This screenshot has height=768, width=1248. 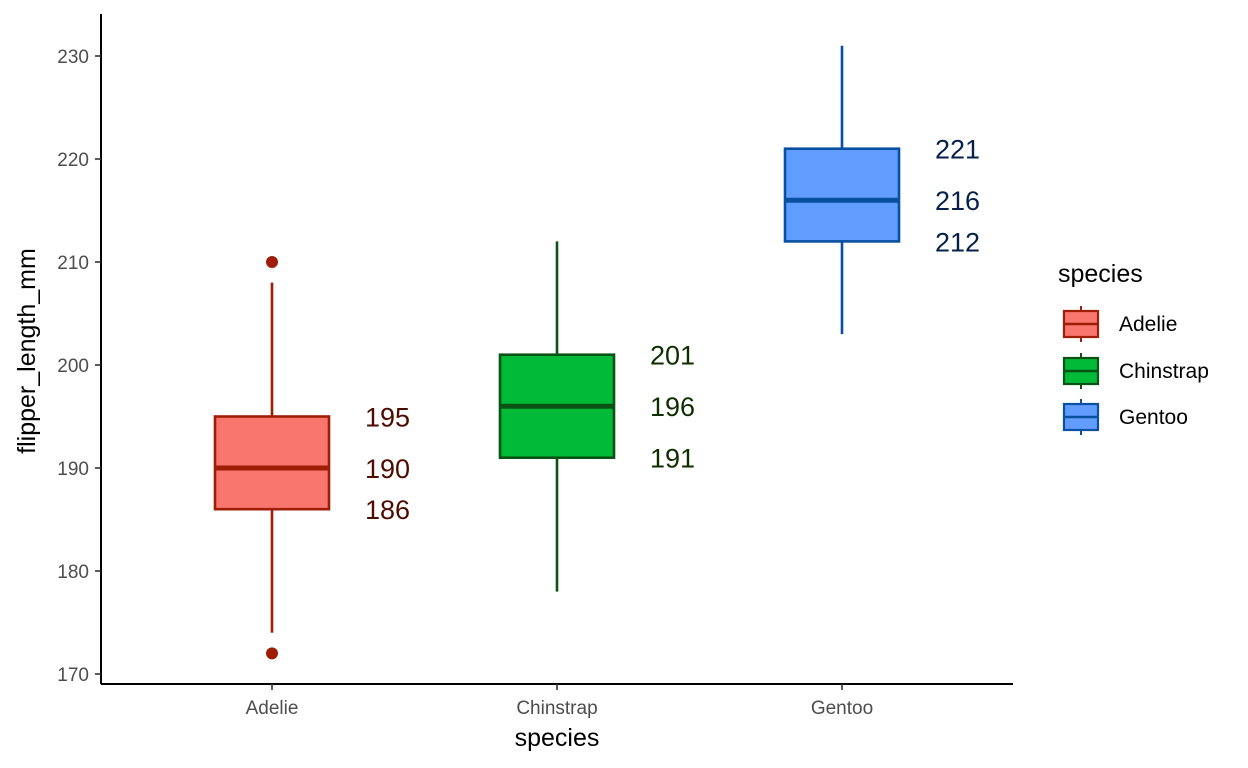 What do you see at coordinates (27, 351) in the screenshot?
I see `y-axis-title: flipper_length_mm` at bounding box center [27, 351].